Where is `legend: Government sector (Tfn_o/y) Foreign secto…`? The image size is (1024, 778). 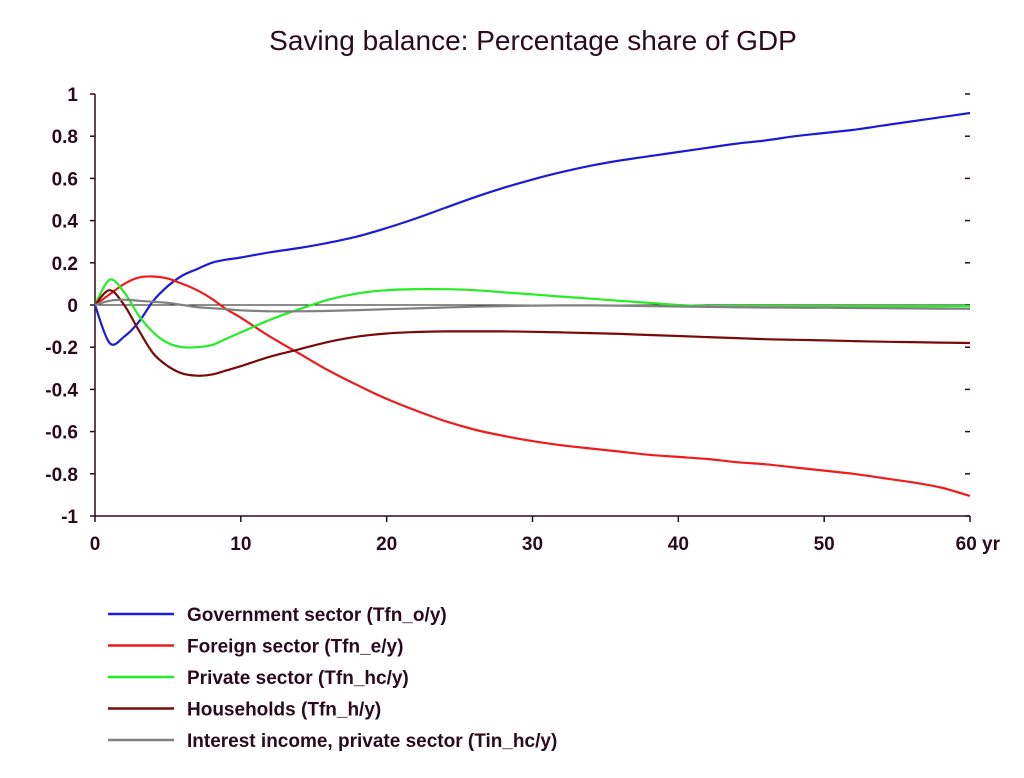 legend: Government sector (Tfn_o/y) Foreign secto… is located at coordinates (332, 678).